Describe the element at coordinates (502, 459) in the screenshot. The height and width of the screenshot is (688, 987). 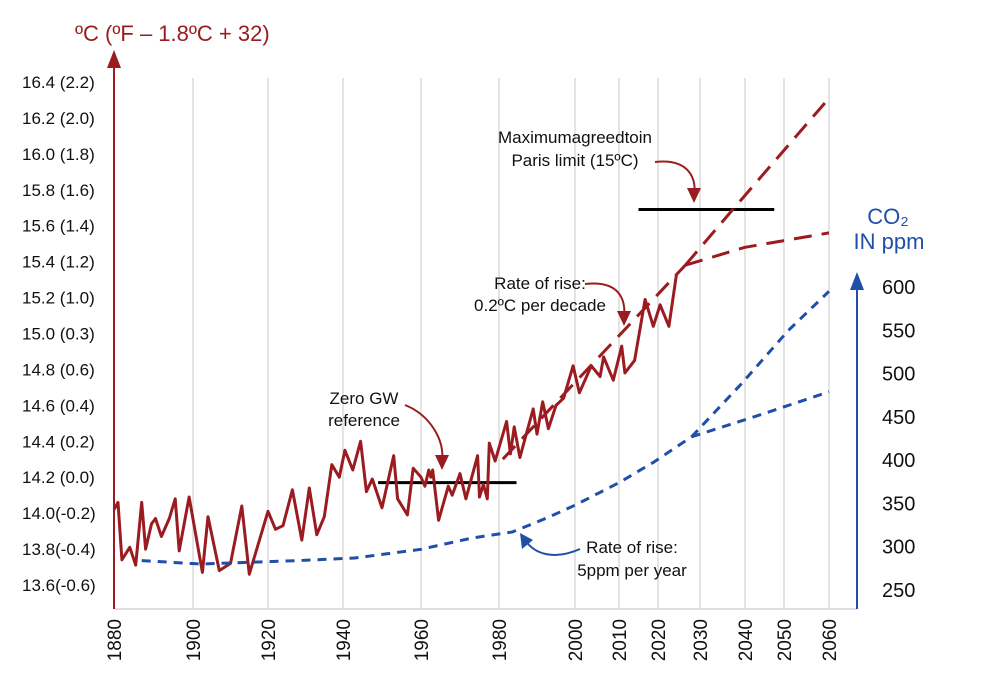
I see `temperature-trend-point` at that location.